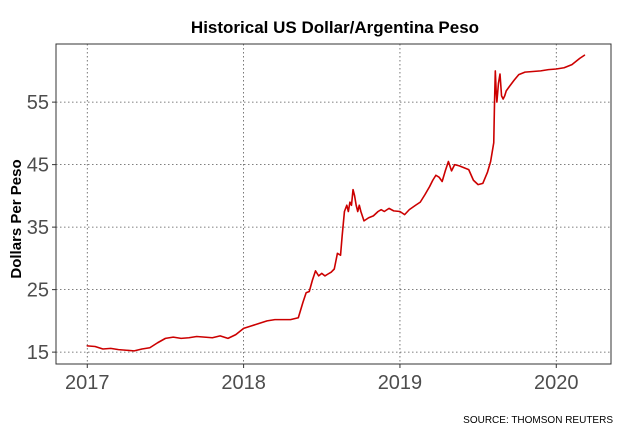 Image resolution: width=619 pixels, height=432 pixels. I want to click on x-tick-label: 2018, so click(243, 383).